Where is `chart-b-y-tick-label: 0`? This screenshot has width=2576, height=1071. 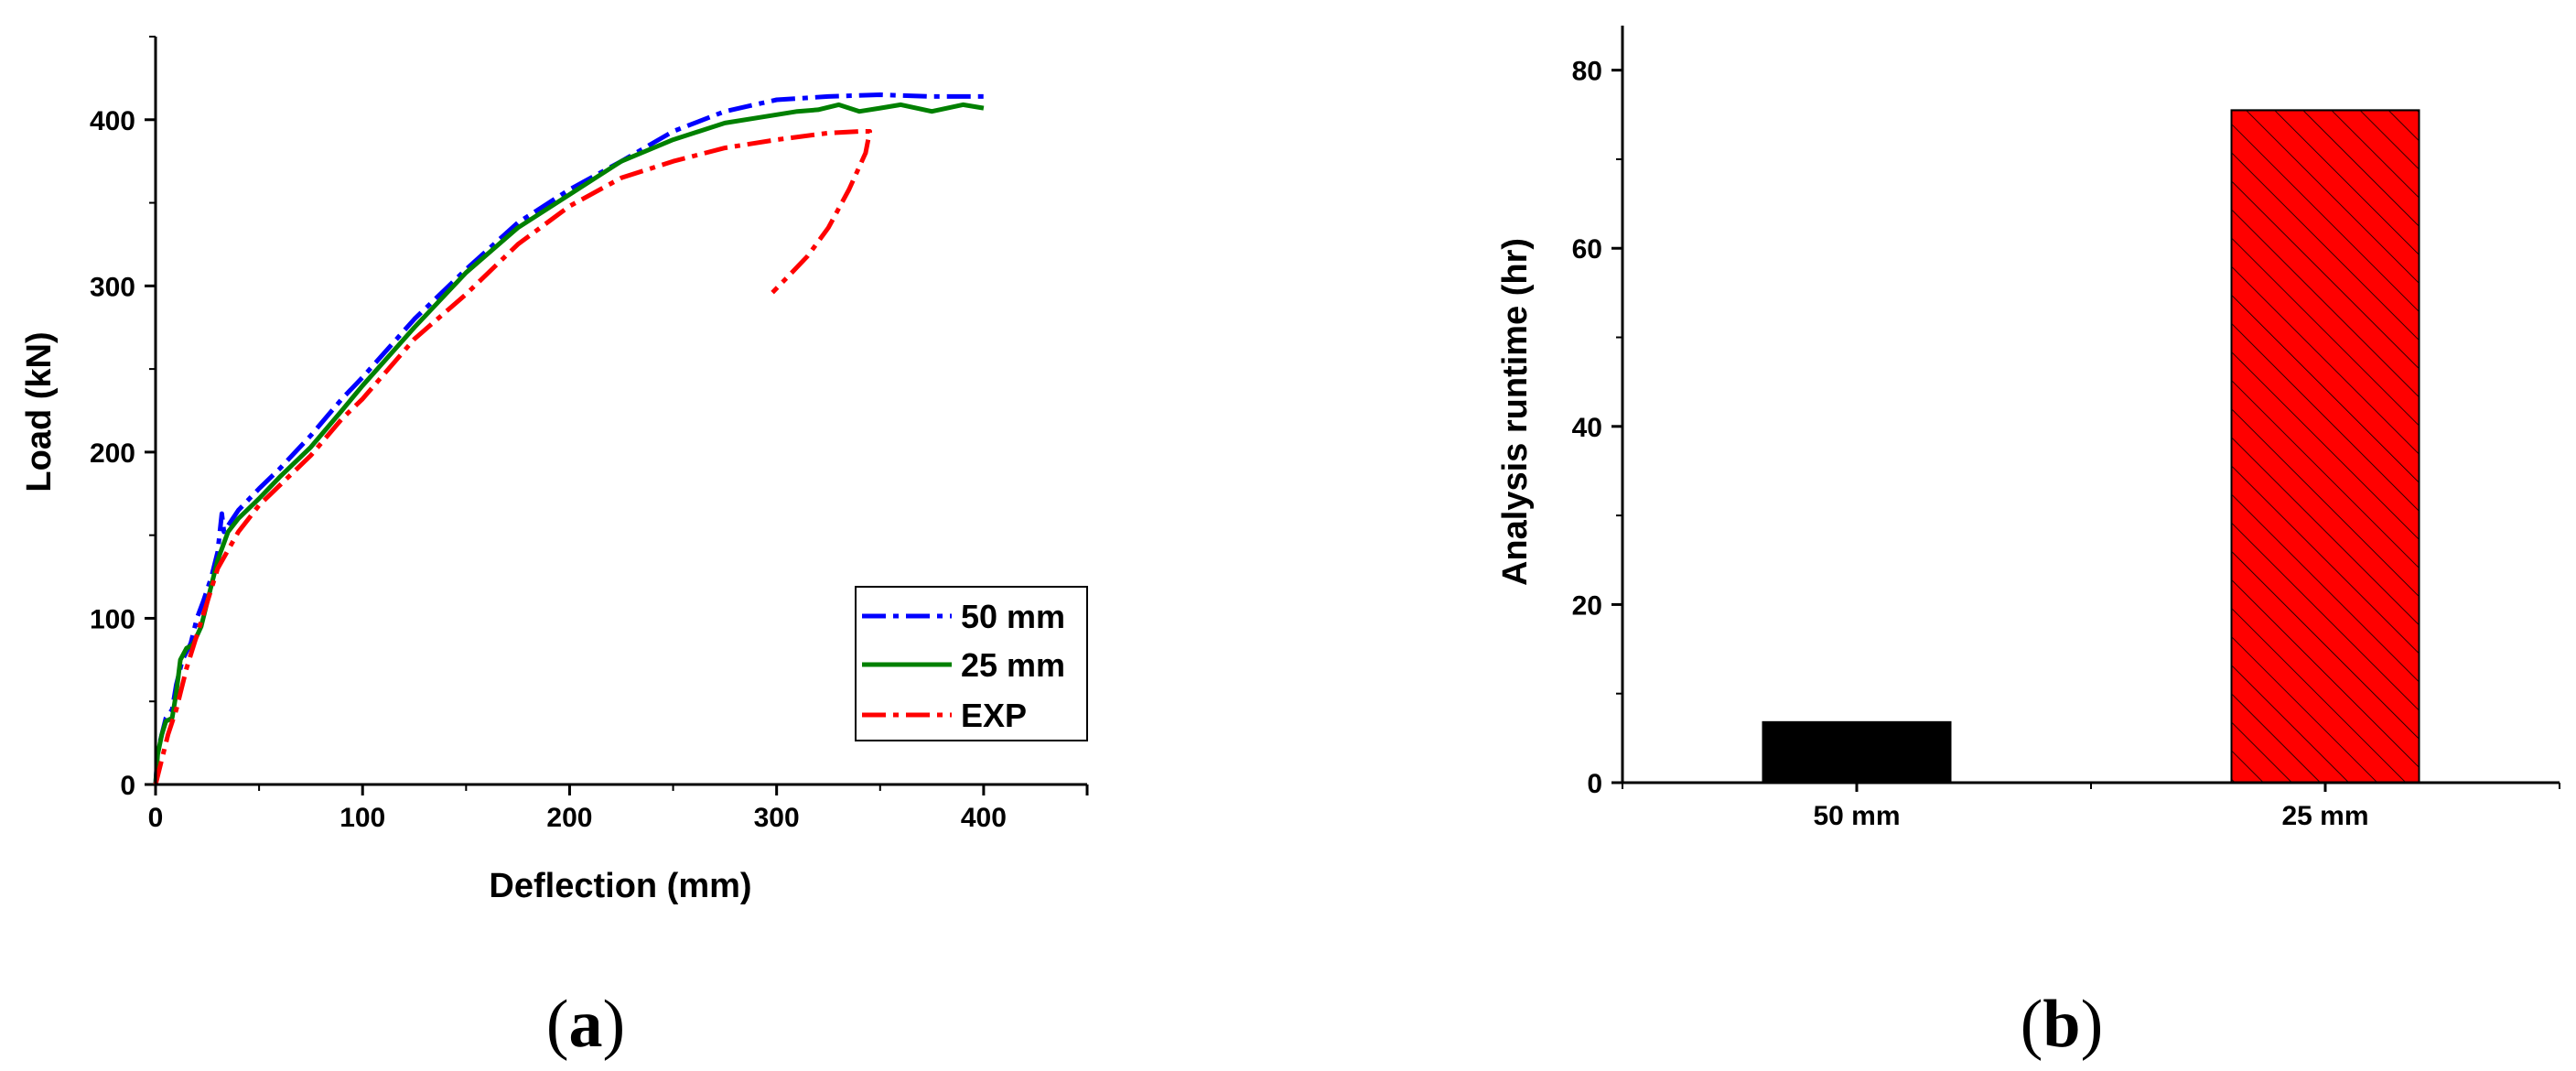 chart-b-y-tick-label: 0 is located at coordinates (1594, 784).